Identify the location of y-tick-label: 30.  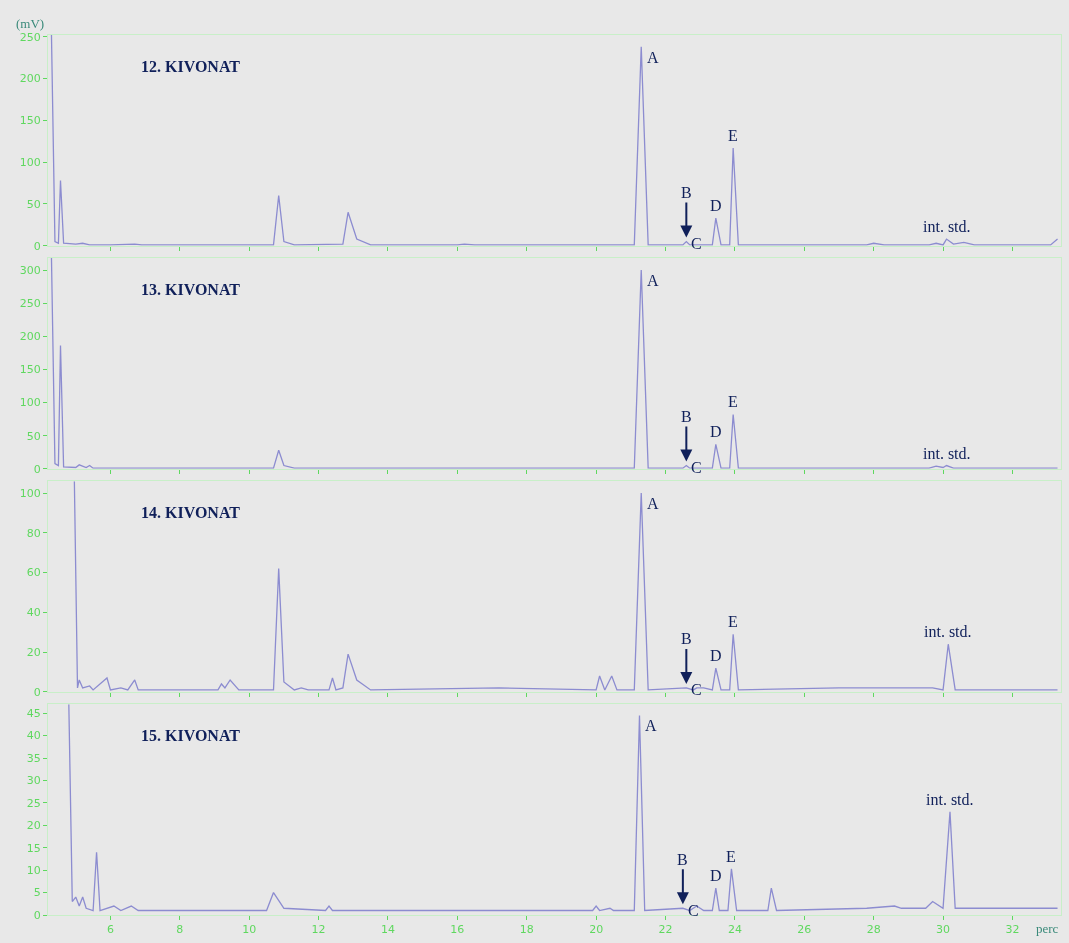
(33, 781).